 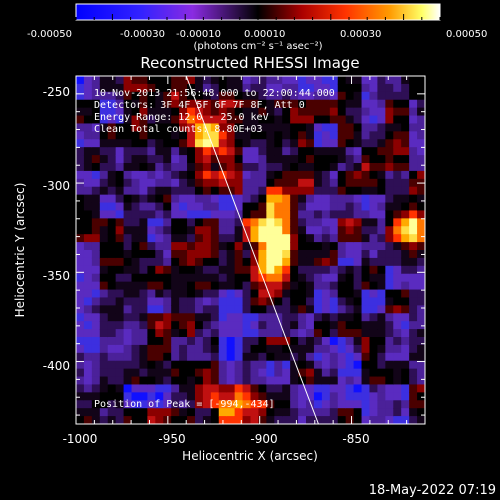 What do you see at coordinates (214, 93) in the screenshot?
I see `info-time-range: 10-Nov-2013 21:56:48.000 to 22:00:44.000` at bounding box center [214, 93].